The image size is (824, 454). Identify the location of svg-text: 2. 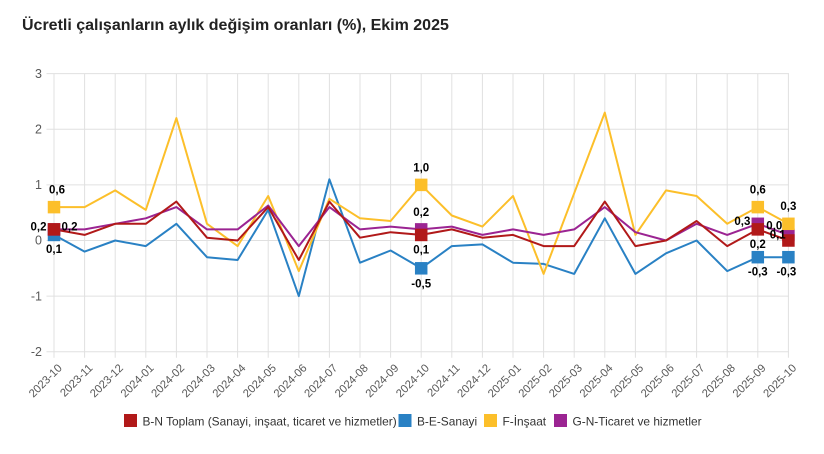
(38, 130).